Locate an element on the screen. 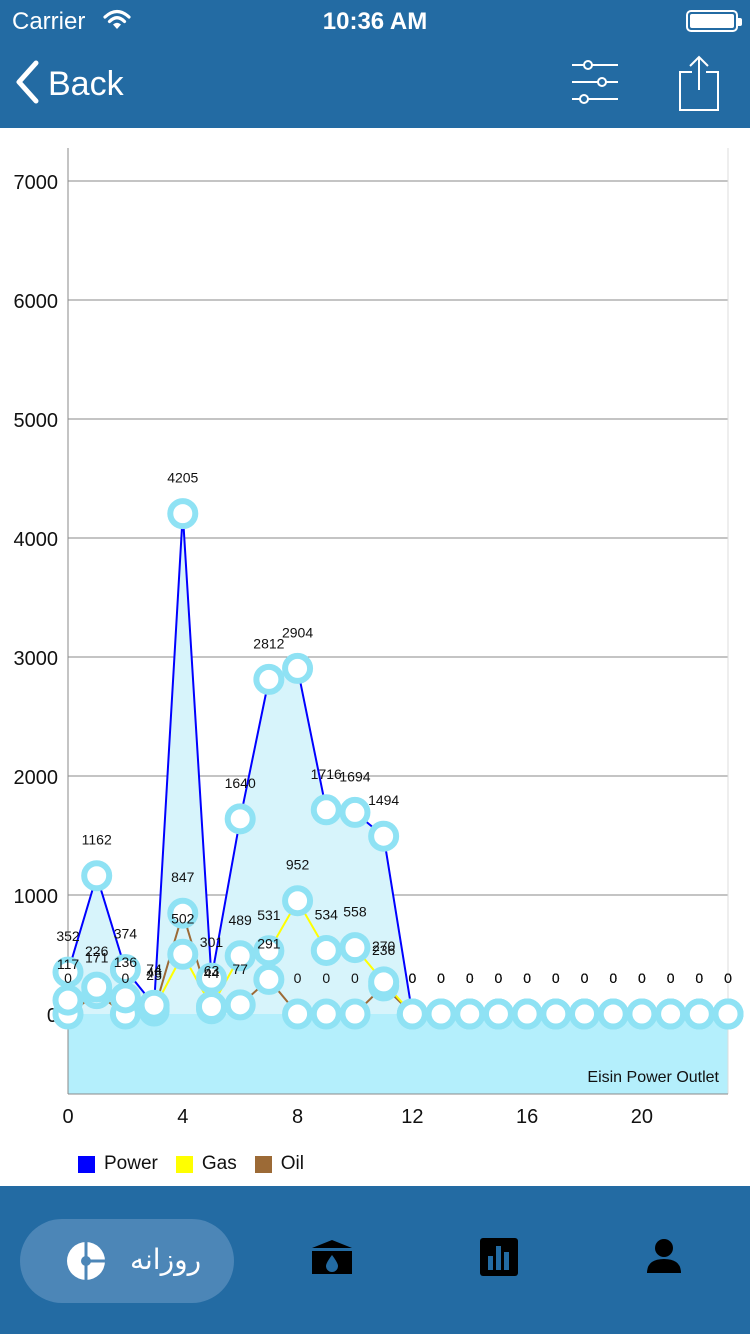 The height and width of the screenshot is (1334, 750). data-label-power: 2812 is located at coordinates (268, 643).